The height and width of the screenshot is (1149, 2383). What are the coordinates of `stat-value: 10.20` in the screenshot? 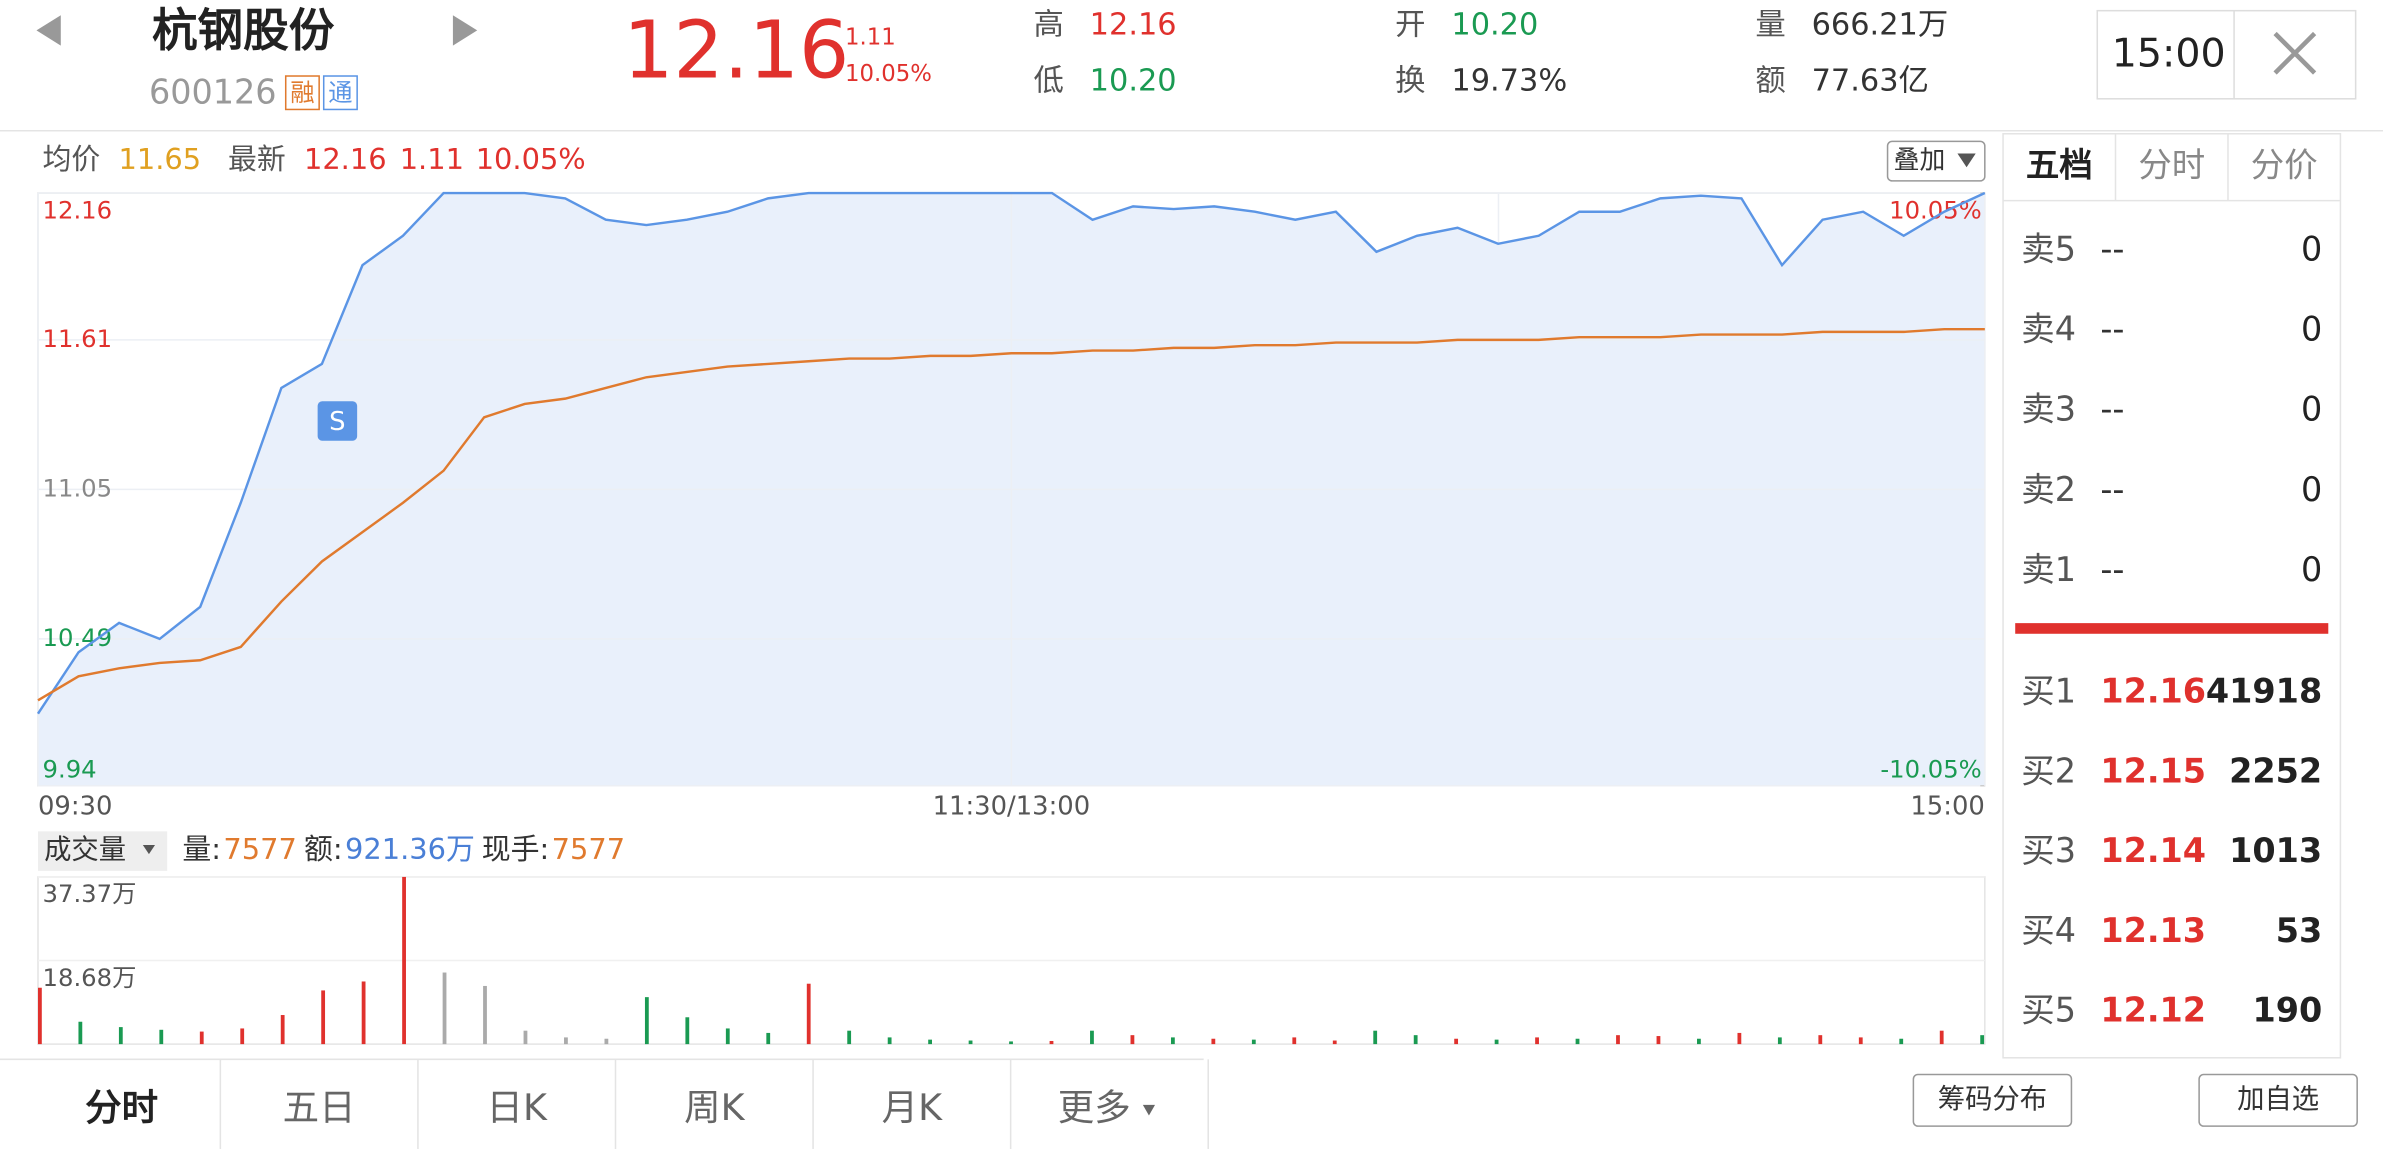 It's located at (1133, 81).